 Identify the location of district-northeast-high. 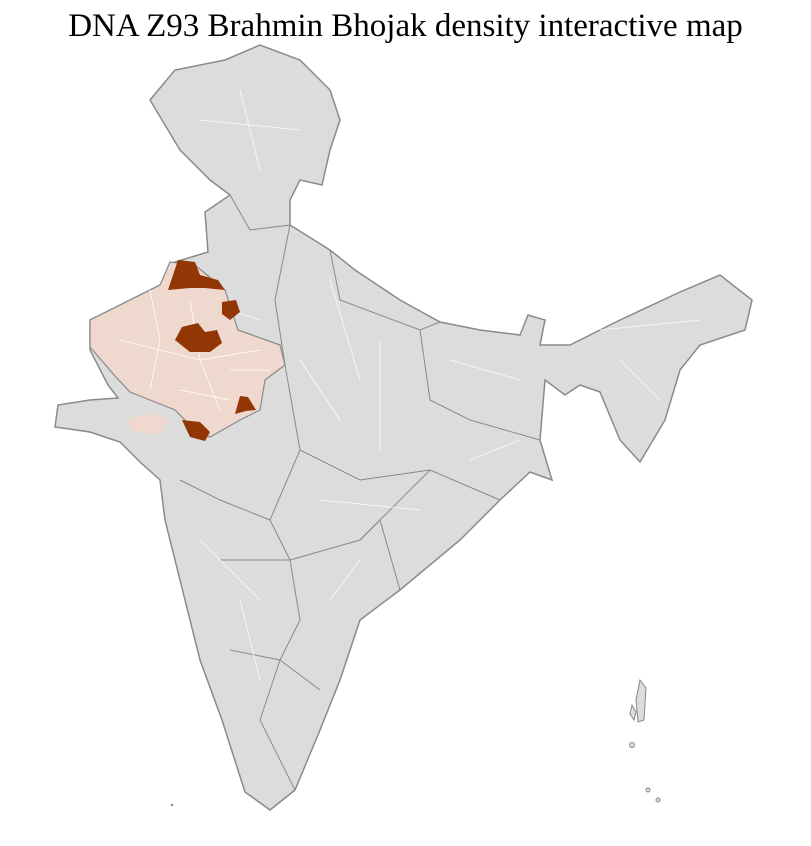
(231, 310).